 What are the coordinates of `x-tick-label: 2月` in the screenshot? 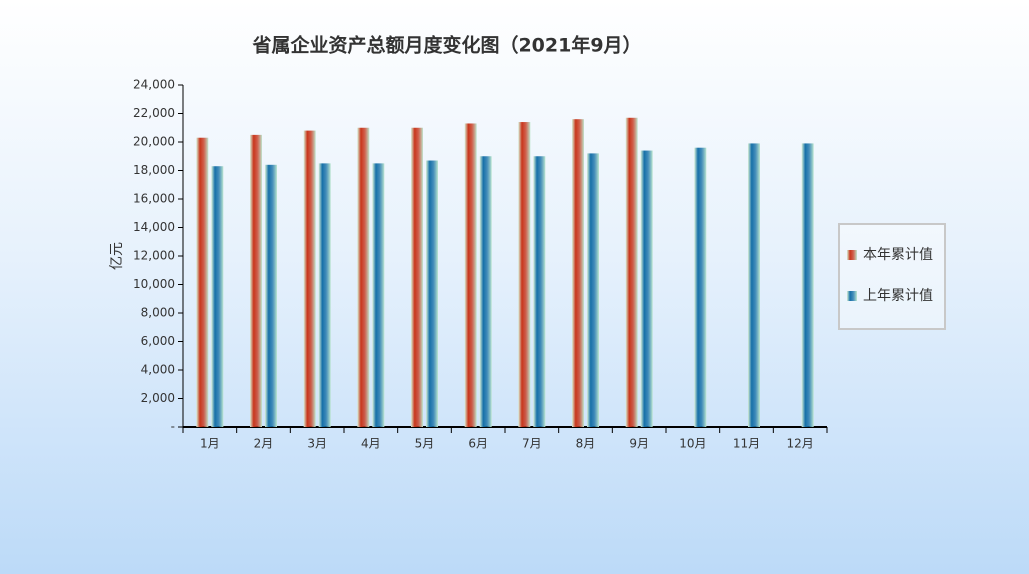 It's located at (264, 444).